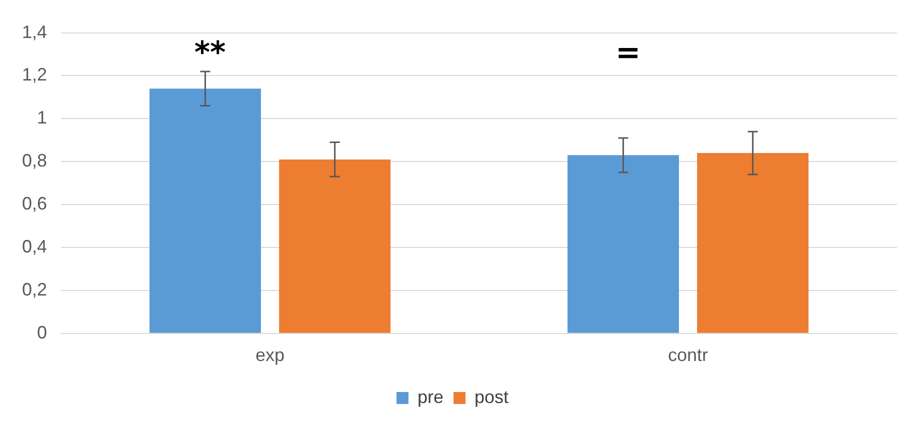 Image resolution: width=915 pixels, height=425 pixels. Describe the element at coordinates (688, 355) in the screenshot. I see `x-tick-label: contr` at that location.